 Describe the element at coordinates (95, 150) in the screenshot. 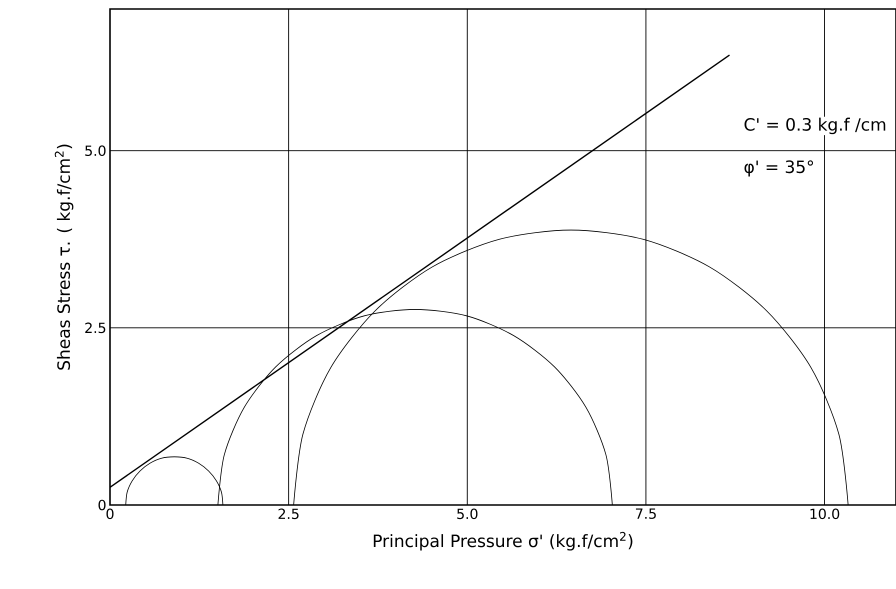

I see `y-tick-label: 5.0` at that location.